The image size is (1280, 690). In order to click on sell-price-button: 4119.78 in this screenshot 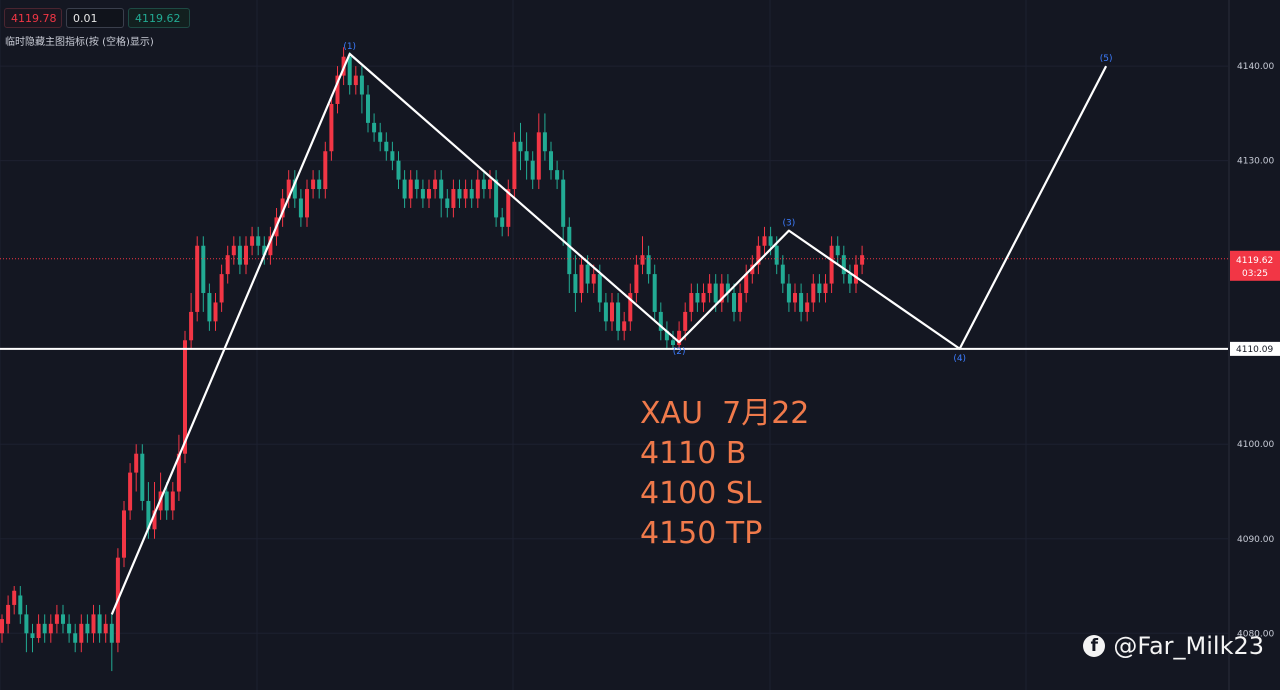, I will do `click(33, 18)`.